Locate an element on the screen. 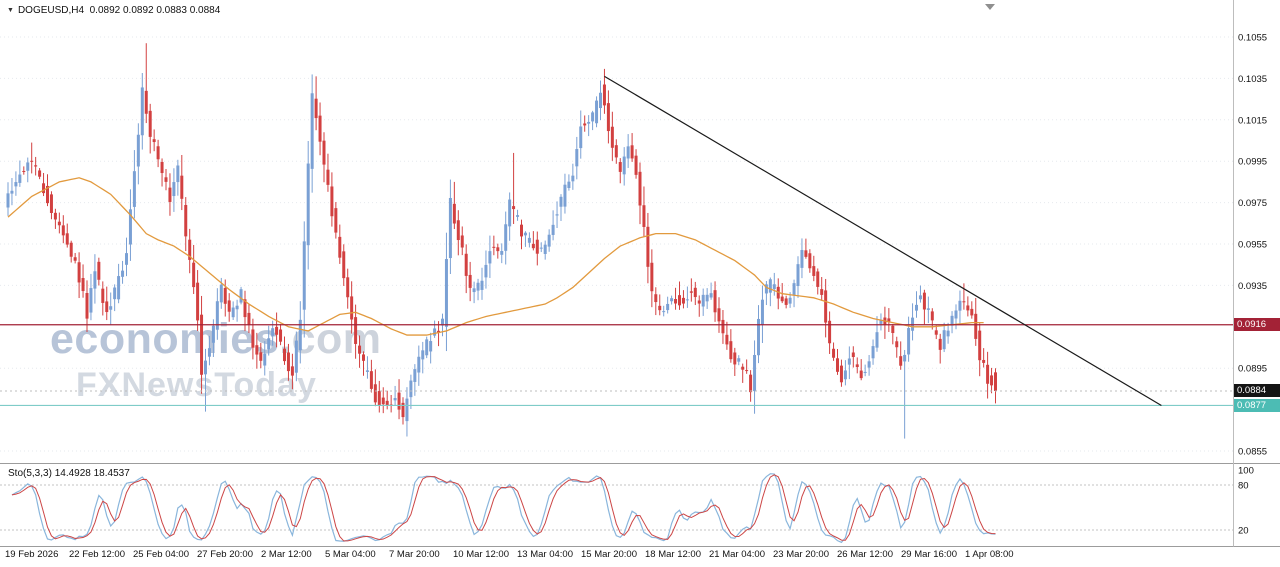 This screenshot has width=1280, height=567. last-price-label: 0.0884 is located at coordinates (1257, 391).